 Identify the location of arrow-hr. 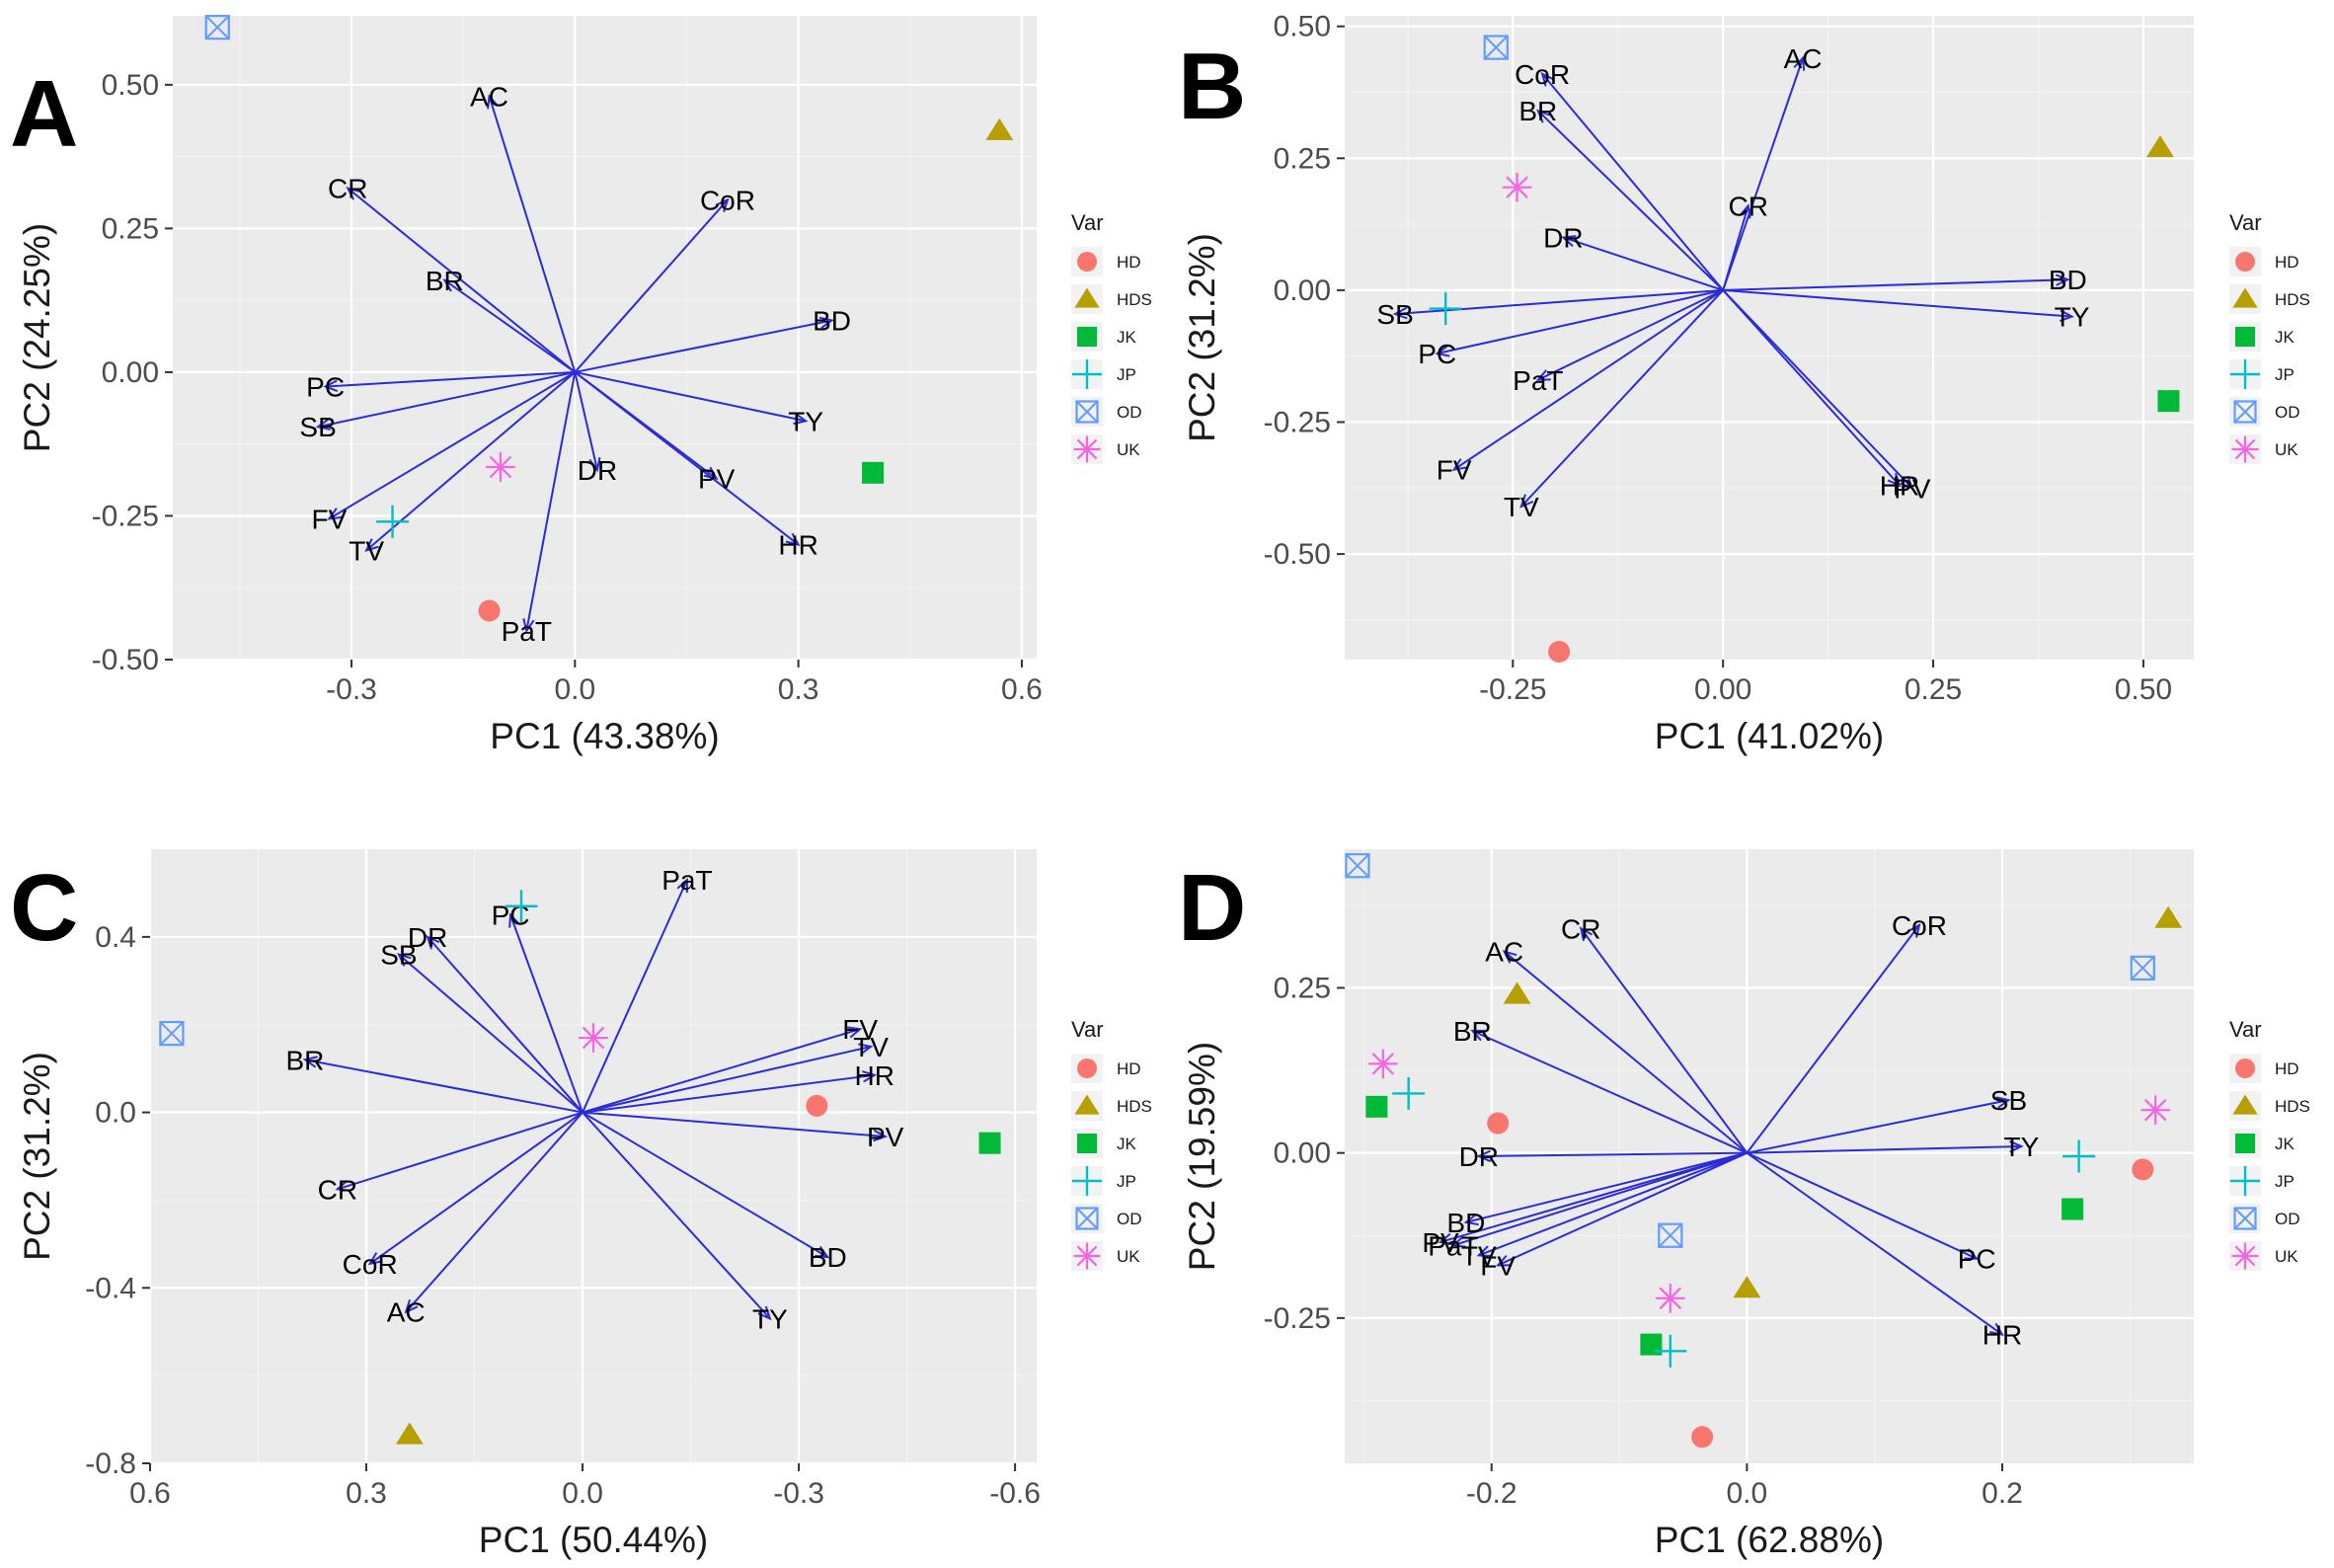
(1812, 388).